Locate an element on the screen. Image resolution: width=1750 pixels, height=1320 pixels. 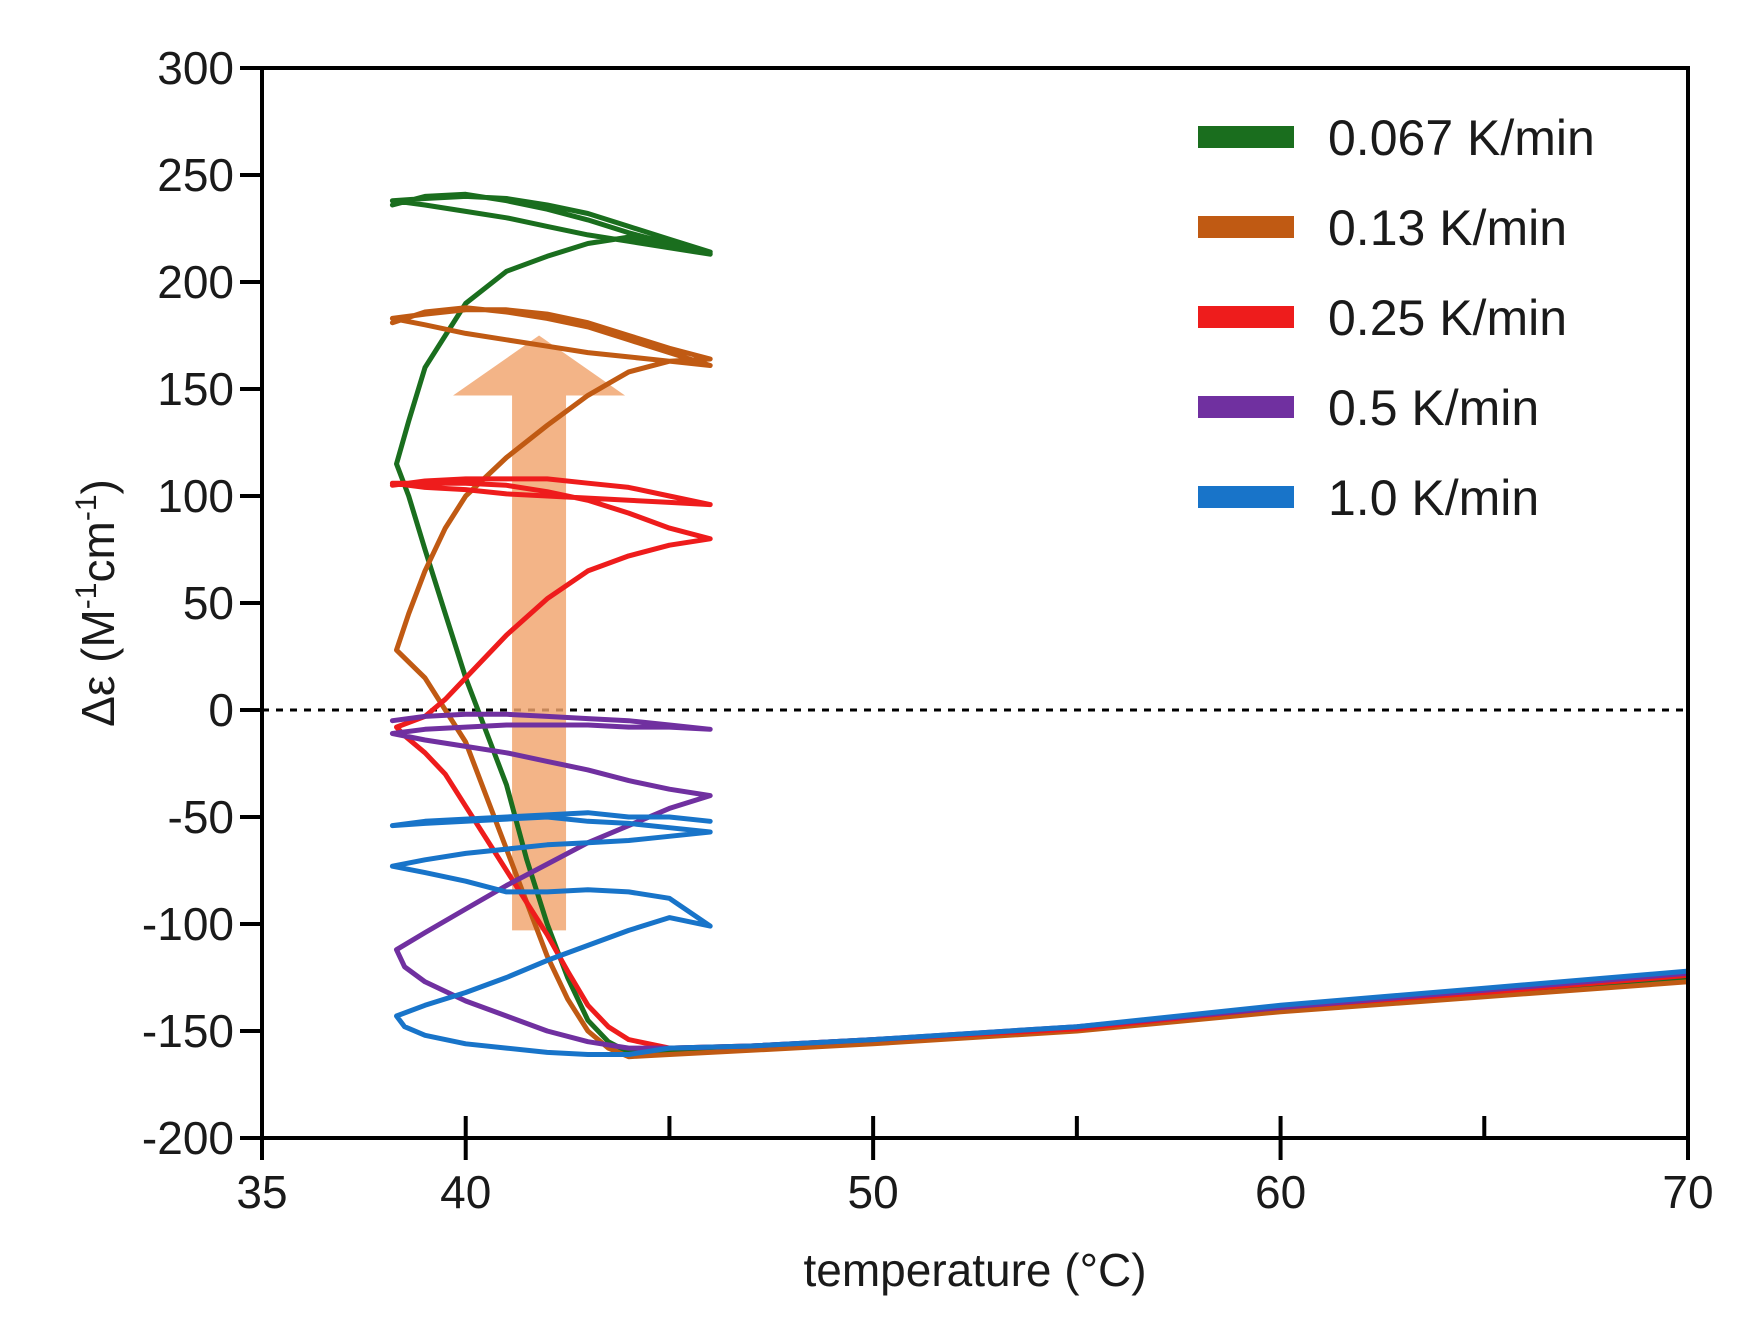
y-tick-label: -100 is located at coordinates (188, 924).